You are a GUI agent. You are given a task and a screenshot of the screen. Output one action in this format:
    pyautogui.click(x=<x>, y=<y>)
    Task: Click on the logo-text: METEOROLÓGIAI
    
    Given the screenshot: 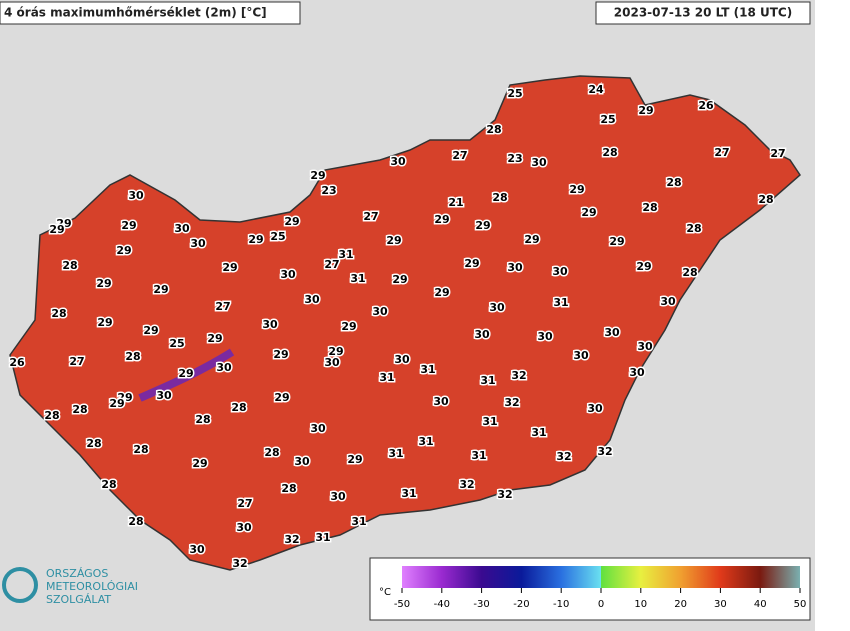 What is the action you would take?
    pyautogui.click(x=92, y=586)
    